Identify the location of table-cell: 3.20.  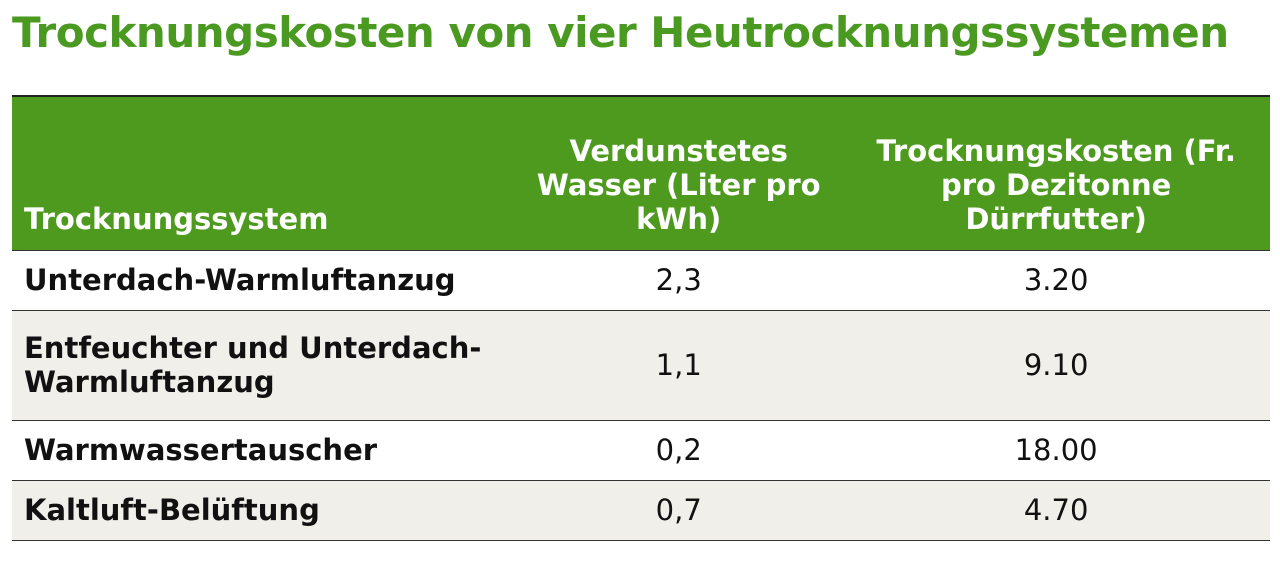
(1056, 279).